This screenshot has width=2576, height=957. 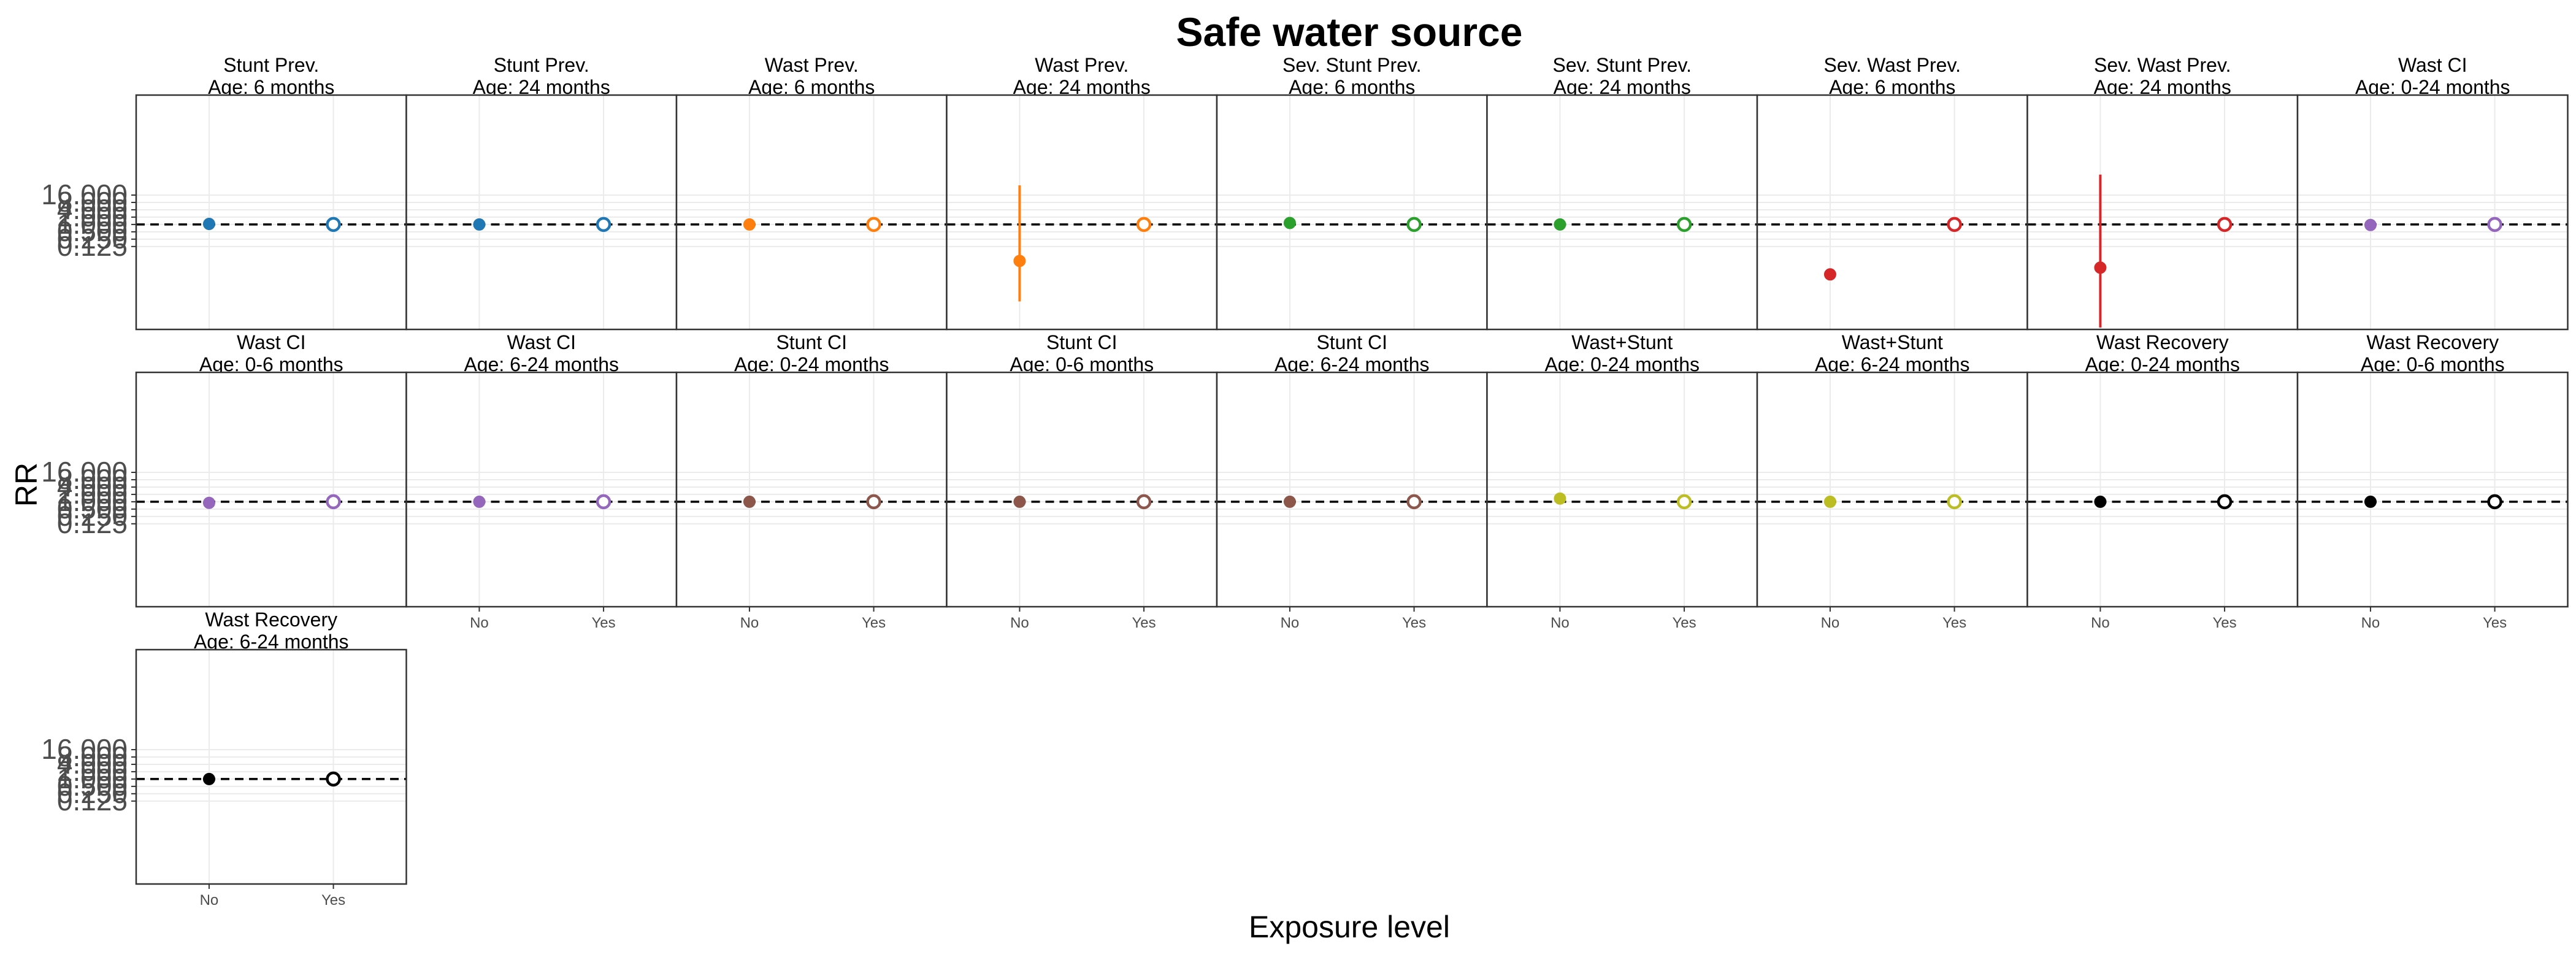 What do you see at coordinates (811, 342) in the screenshot?
I see `facet-strip-label: Stunt CI` at bounding box center [811, 342].